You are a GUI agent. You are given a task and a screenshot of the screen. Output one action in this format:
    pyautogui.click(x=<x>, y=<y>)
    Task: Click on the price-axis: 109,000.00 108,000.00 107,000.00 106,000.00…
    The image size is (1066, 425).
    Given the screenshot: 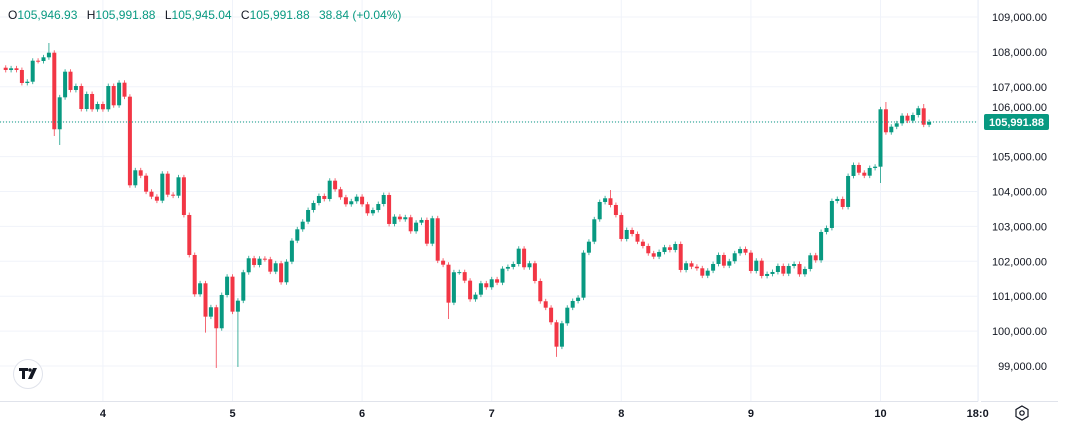 What is the action you would take?
    pyautogui.click(x=1014, y=201)
    